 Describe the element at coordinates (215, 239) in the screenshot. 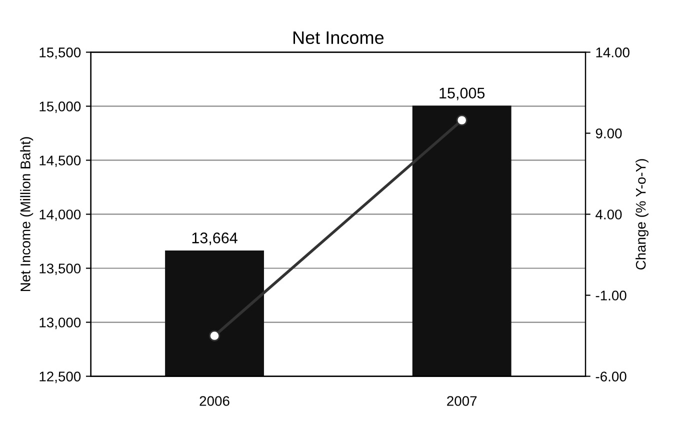

I see `data-label: 13,664` at that location.